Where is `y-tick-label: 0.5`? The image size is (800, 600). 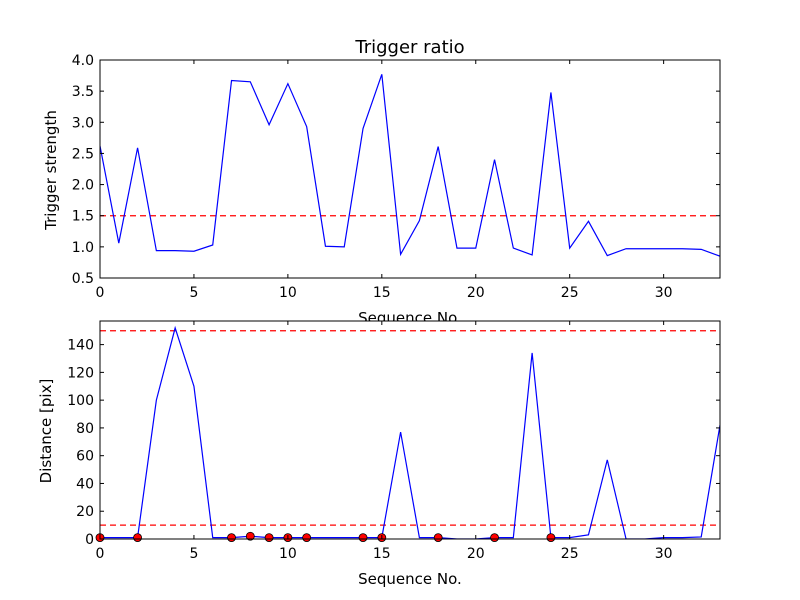 y-tick-label: 0.5 is located at coordinates (83, 279).